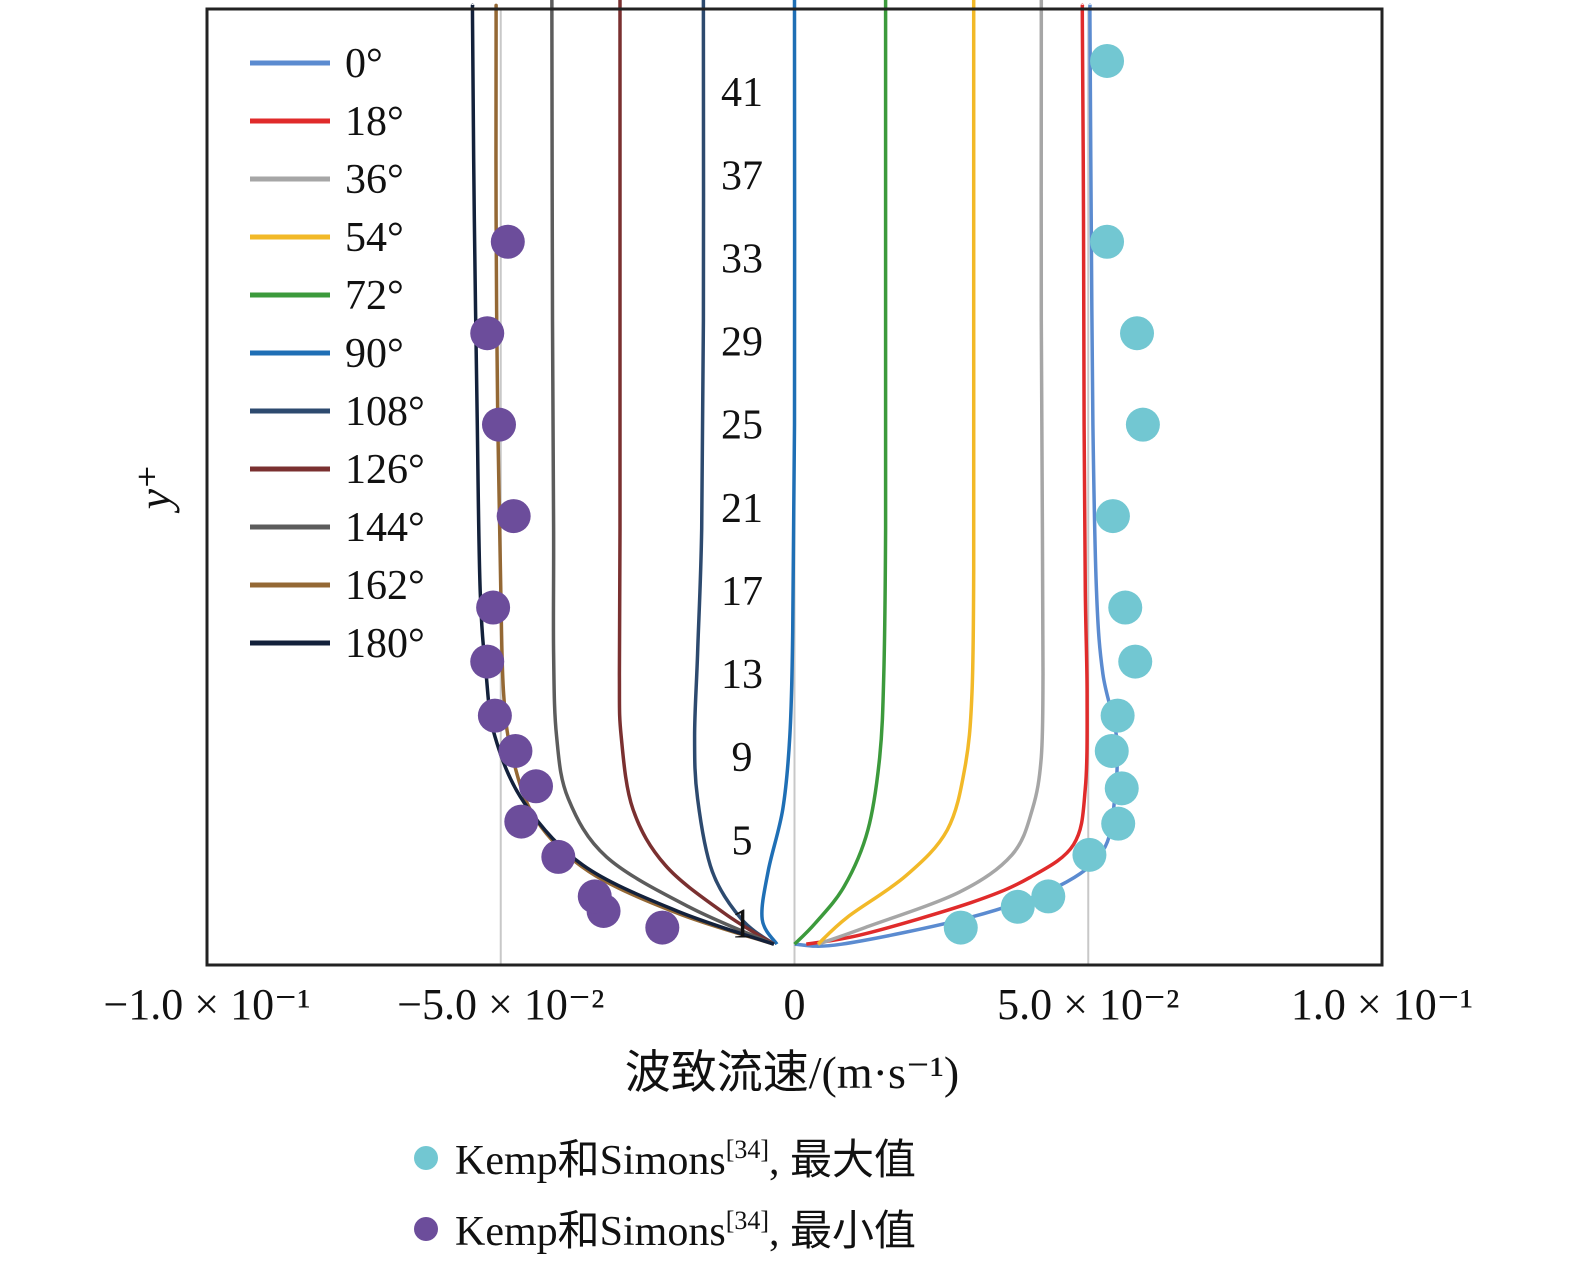 The height and width of the screenshot is (1269, 1575). Describe the element at coordinates (842, 1161) in the screenshot. I see `legend-entry-suffix: , 最大值` at that location.